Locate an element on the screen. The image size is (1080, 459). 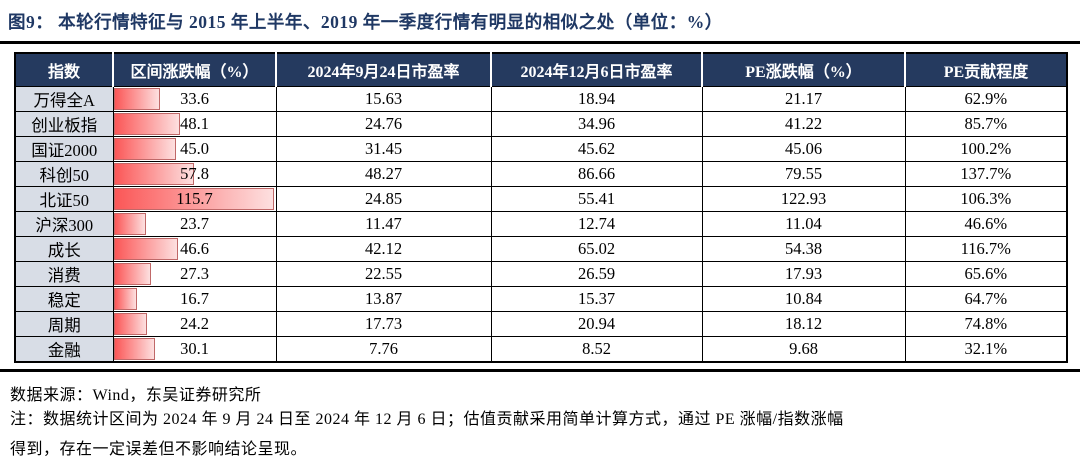
index-name: 北证50 is located at coordinates (64, 199).